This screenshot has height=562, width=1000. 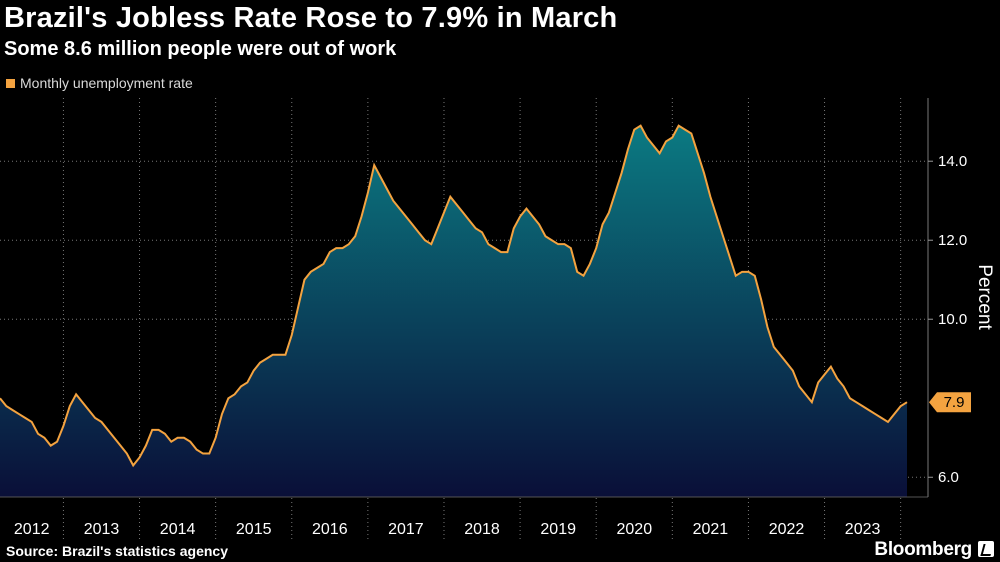 What do you see at coordinates (117, 551) in the screenshot?
I see `source-note: Source: Brazil's statistics agency` at bounding box center [117, 551].